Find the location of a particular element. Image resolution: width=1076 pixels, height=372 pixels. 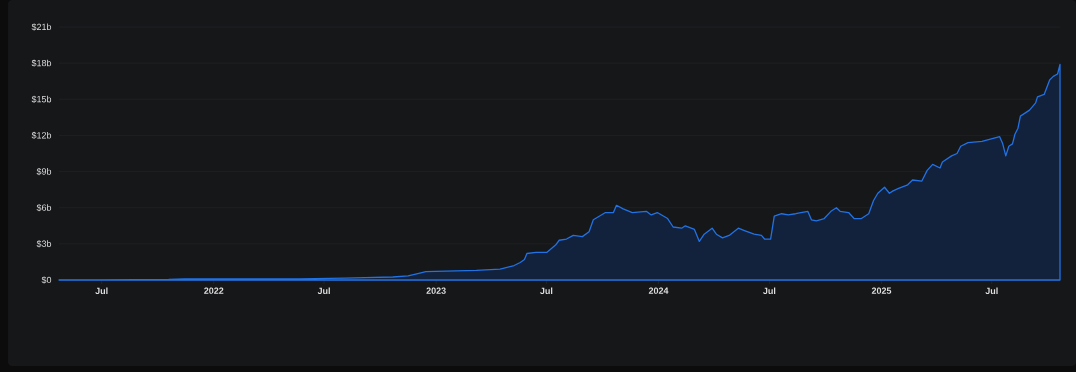

y-tick-label: $9b is located at coordinates (44, 171).